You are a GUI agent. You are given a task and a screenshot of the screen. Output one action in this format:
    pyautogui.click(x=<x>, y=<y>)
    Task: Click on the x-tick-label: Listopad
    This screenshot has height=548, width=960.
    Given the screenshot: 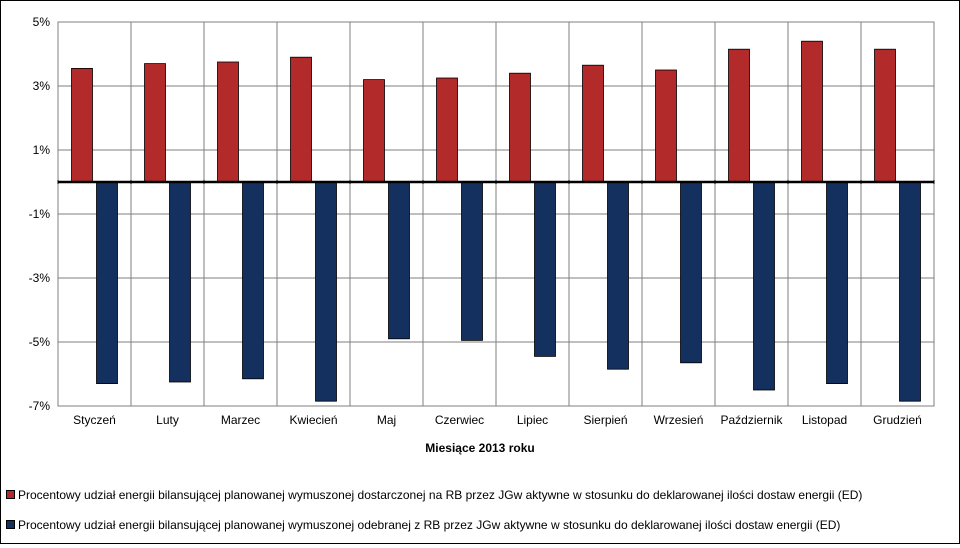 What is the action you would take?
    pyautogui.click(x=824, y=420)
    